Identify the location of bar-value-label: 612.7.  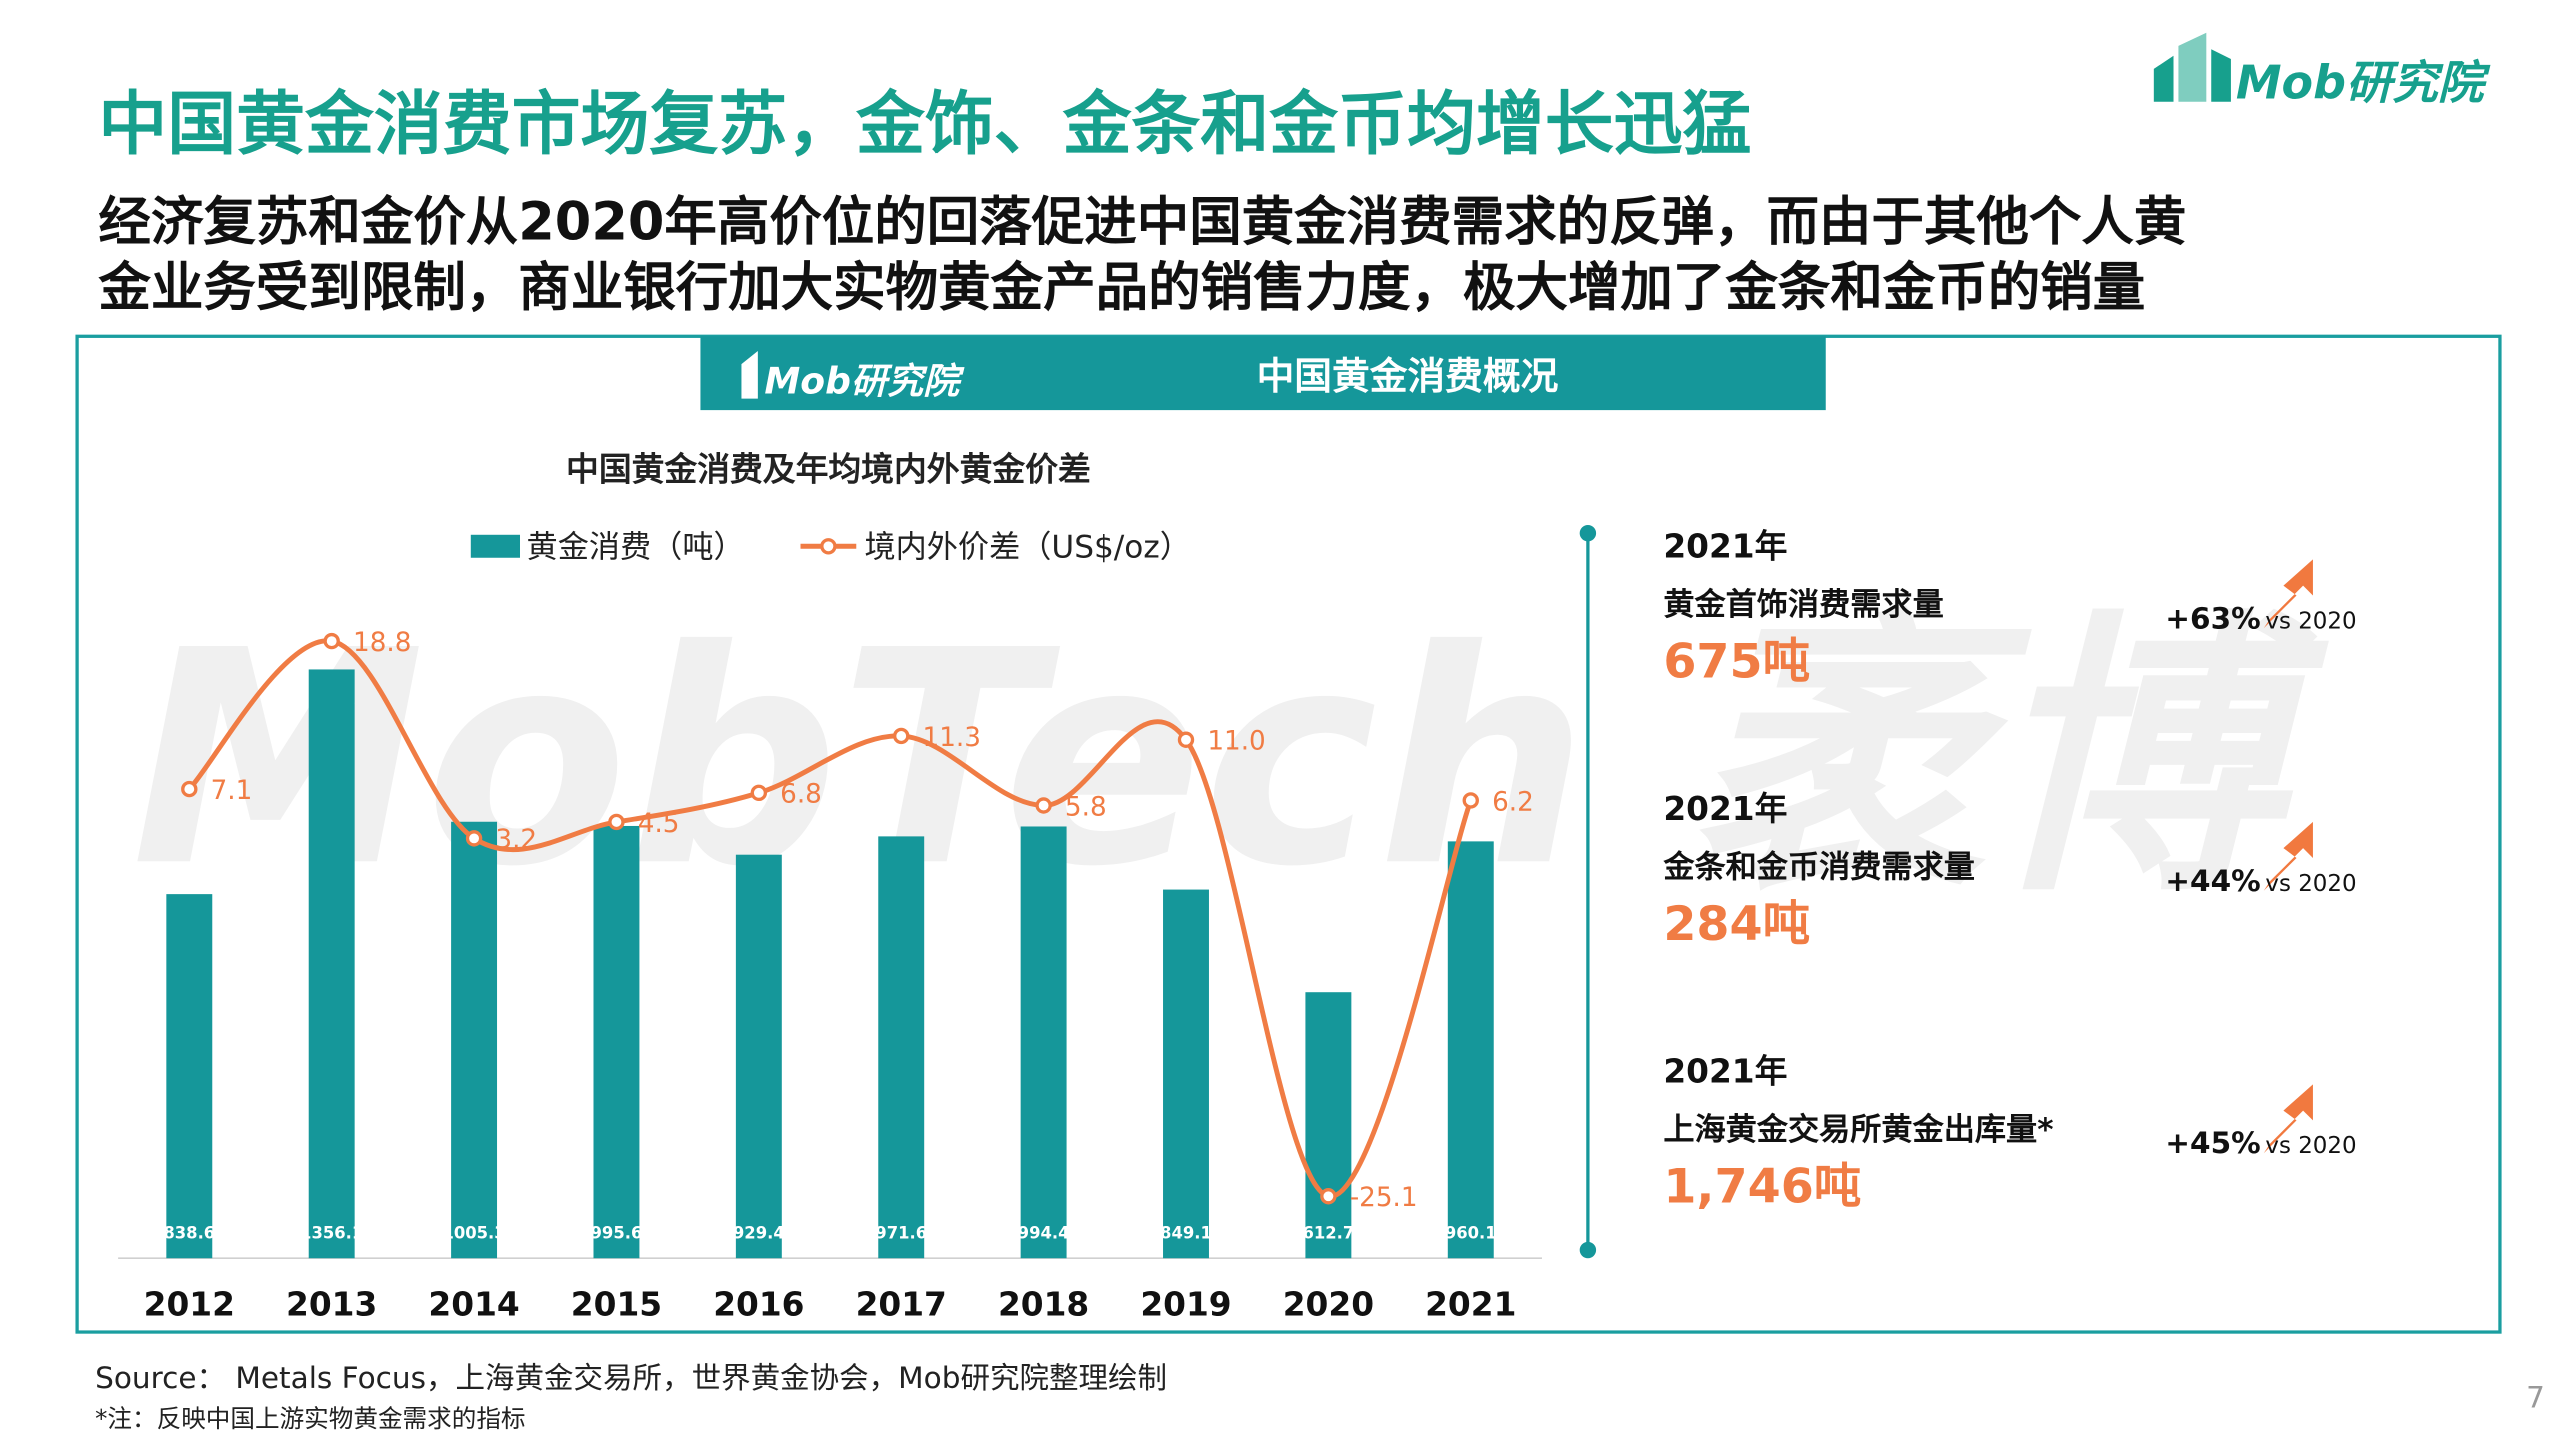
(1328, 1233).